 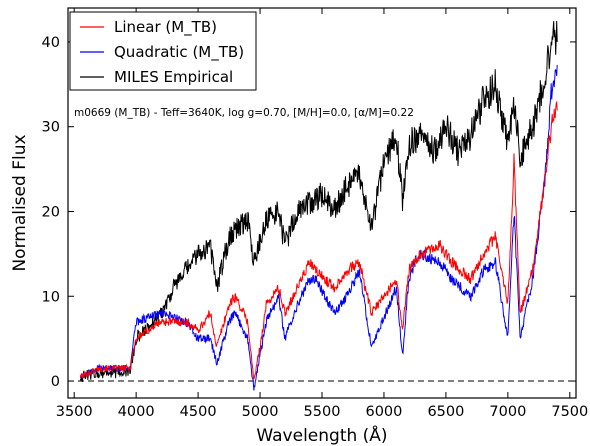 What do you see at coordinates (51, 128) in the screenshot?
I see `y-tick-label: 30` at bounding box center [51, 128].